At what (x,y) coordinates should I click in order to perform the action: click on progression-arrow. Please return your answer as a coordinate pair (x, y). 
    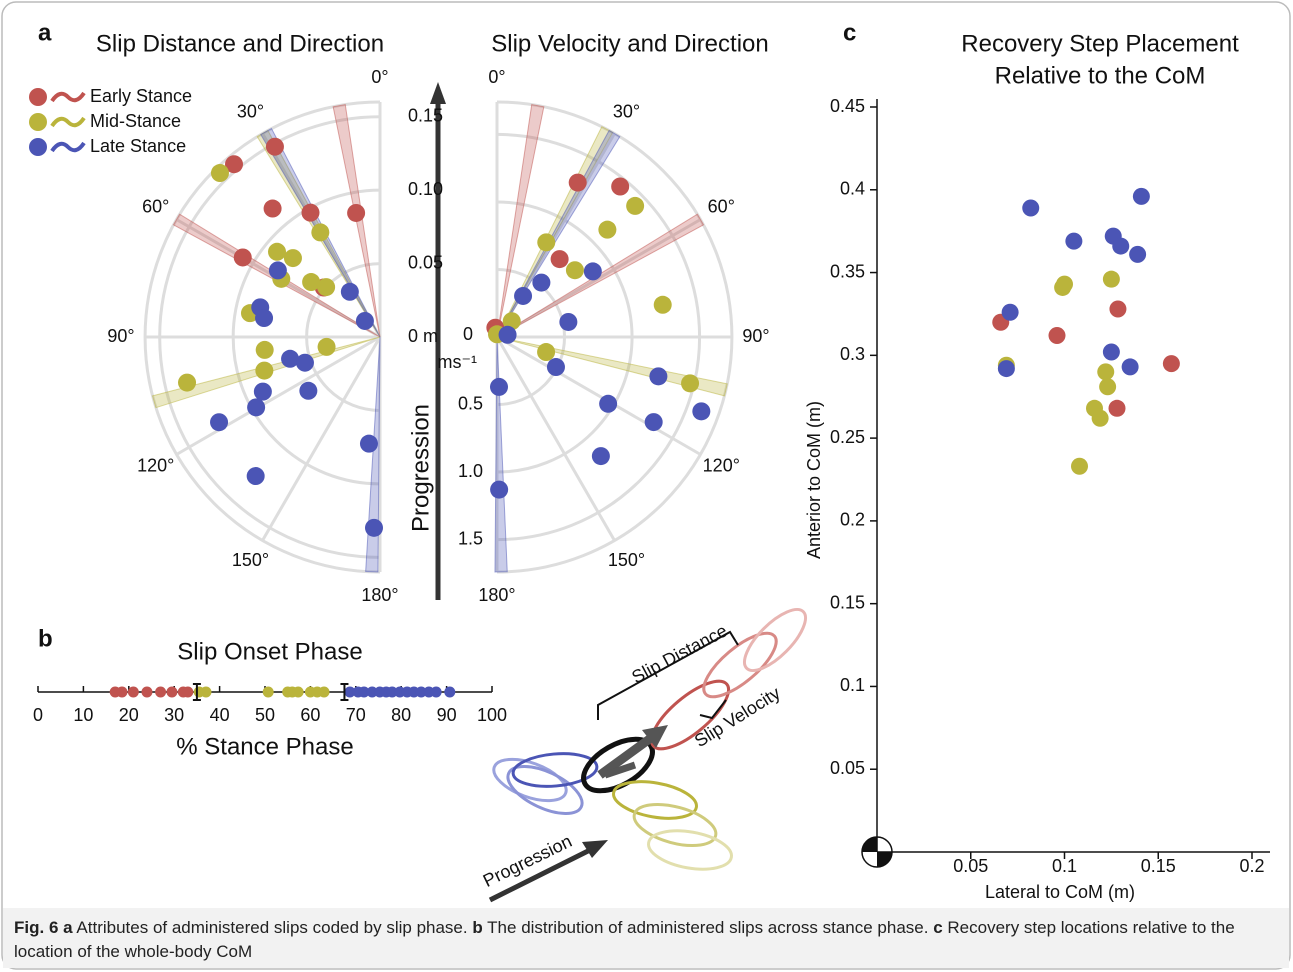
    Looking at the image, I should click on (540, 875).